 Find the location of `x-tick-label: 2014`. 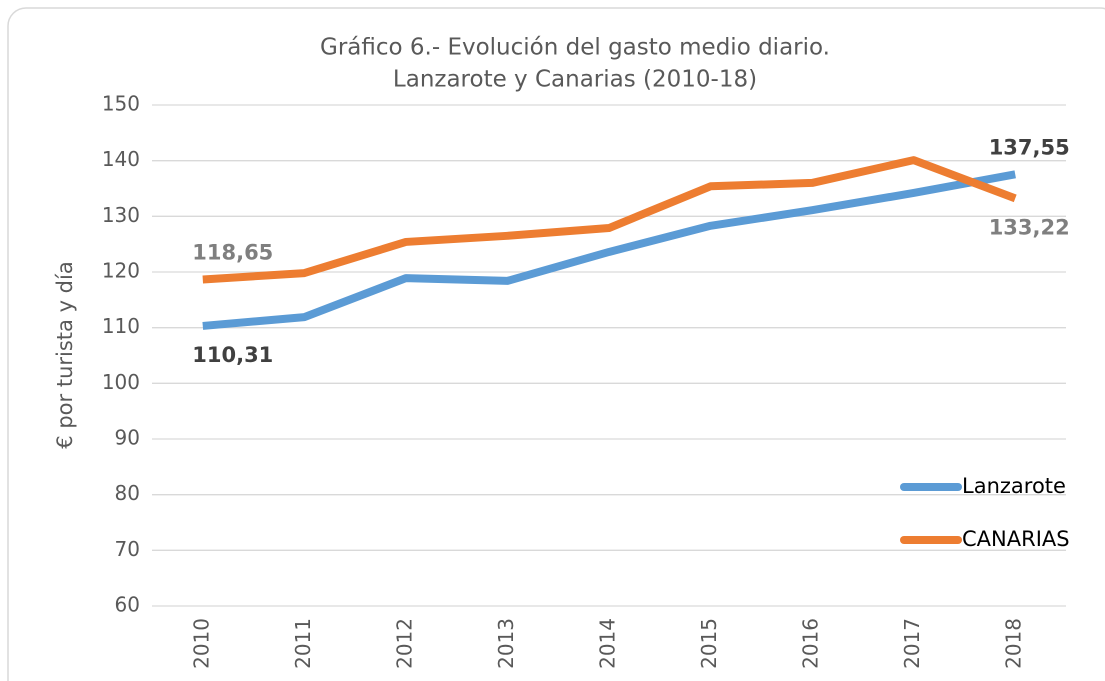

x-tick-label: 2014 is located at coordinates (608, 643).